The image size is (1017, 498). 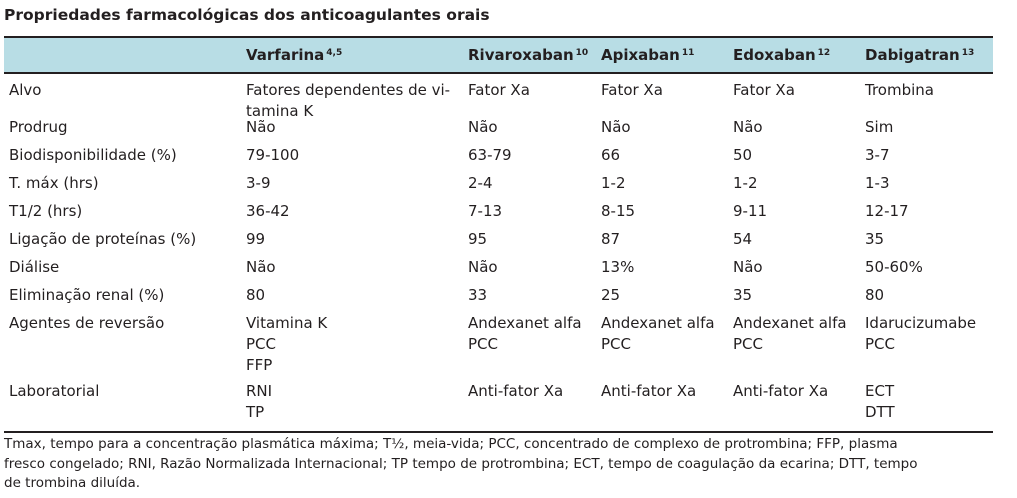 What do you see at coordinates (45, 211) in the screenshot?
I see `row-label: T1/2 (hrs)` at bounding box center [45, 211].